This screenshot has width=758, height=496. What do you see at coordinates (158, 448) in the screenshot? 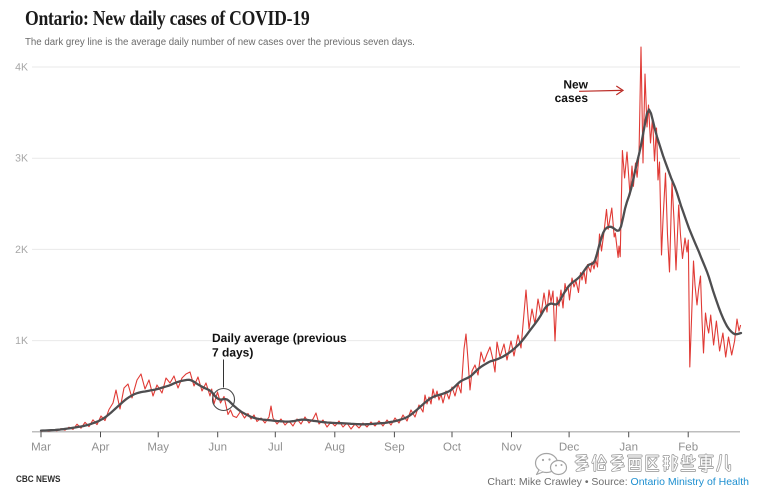
I see `svg-text: May` at bounding box center [158, 448].